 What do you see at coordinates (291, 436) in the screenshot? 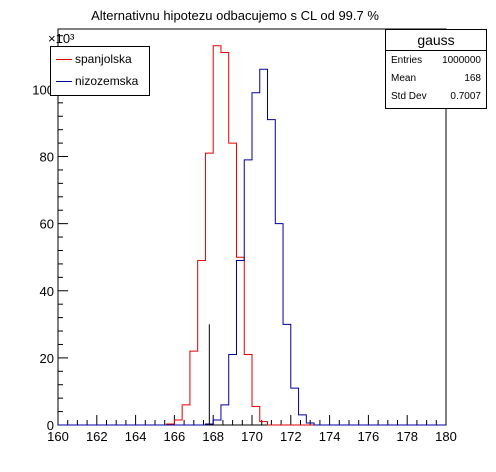
I see `x-tick-label: 172` at bounding box center [291, 436].